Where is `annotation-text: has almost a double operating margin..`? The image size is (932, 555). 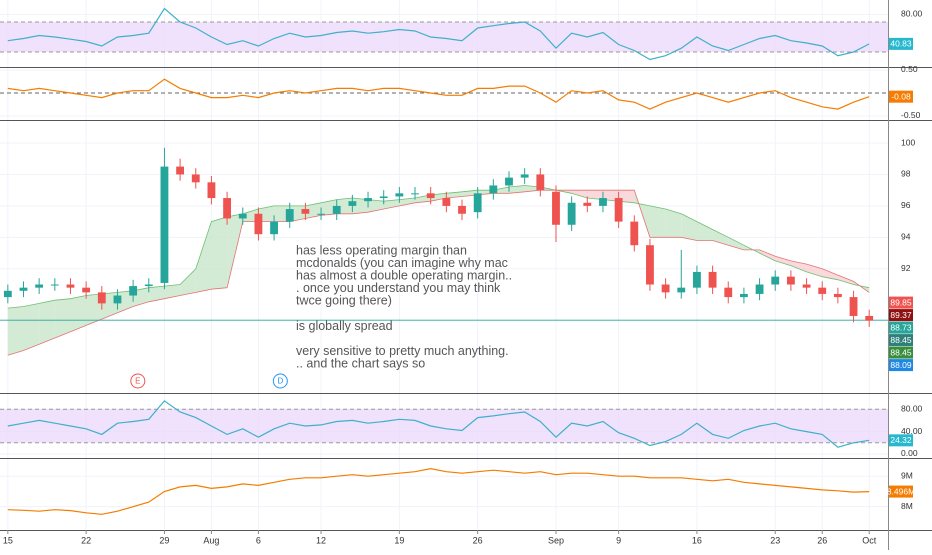
annotation-text: has almost a double operating margin.. is located at coordinates (404, 275).